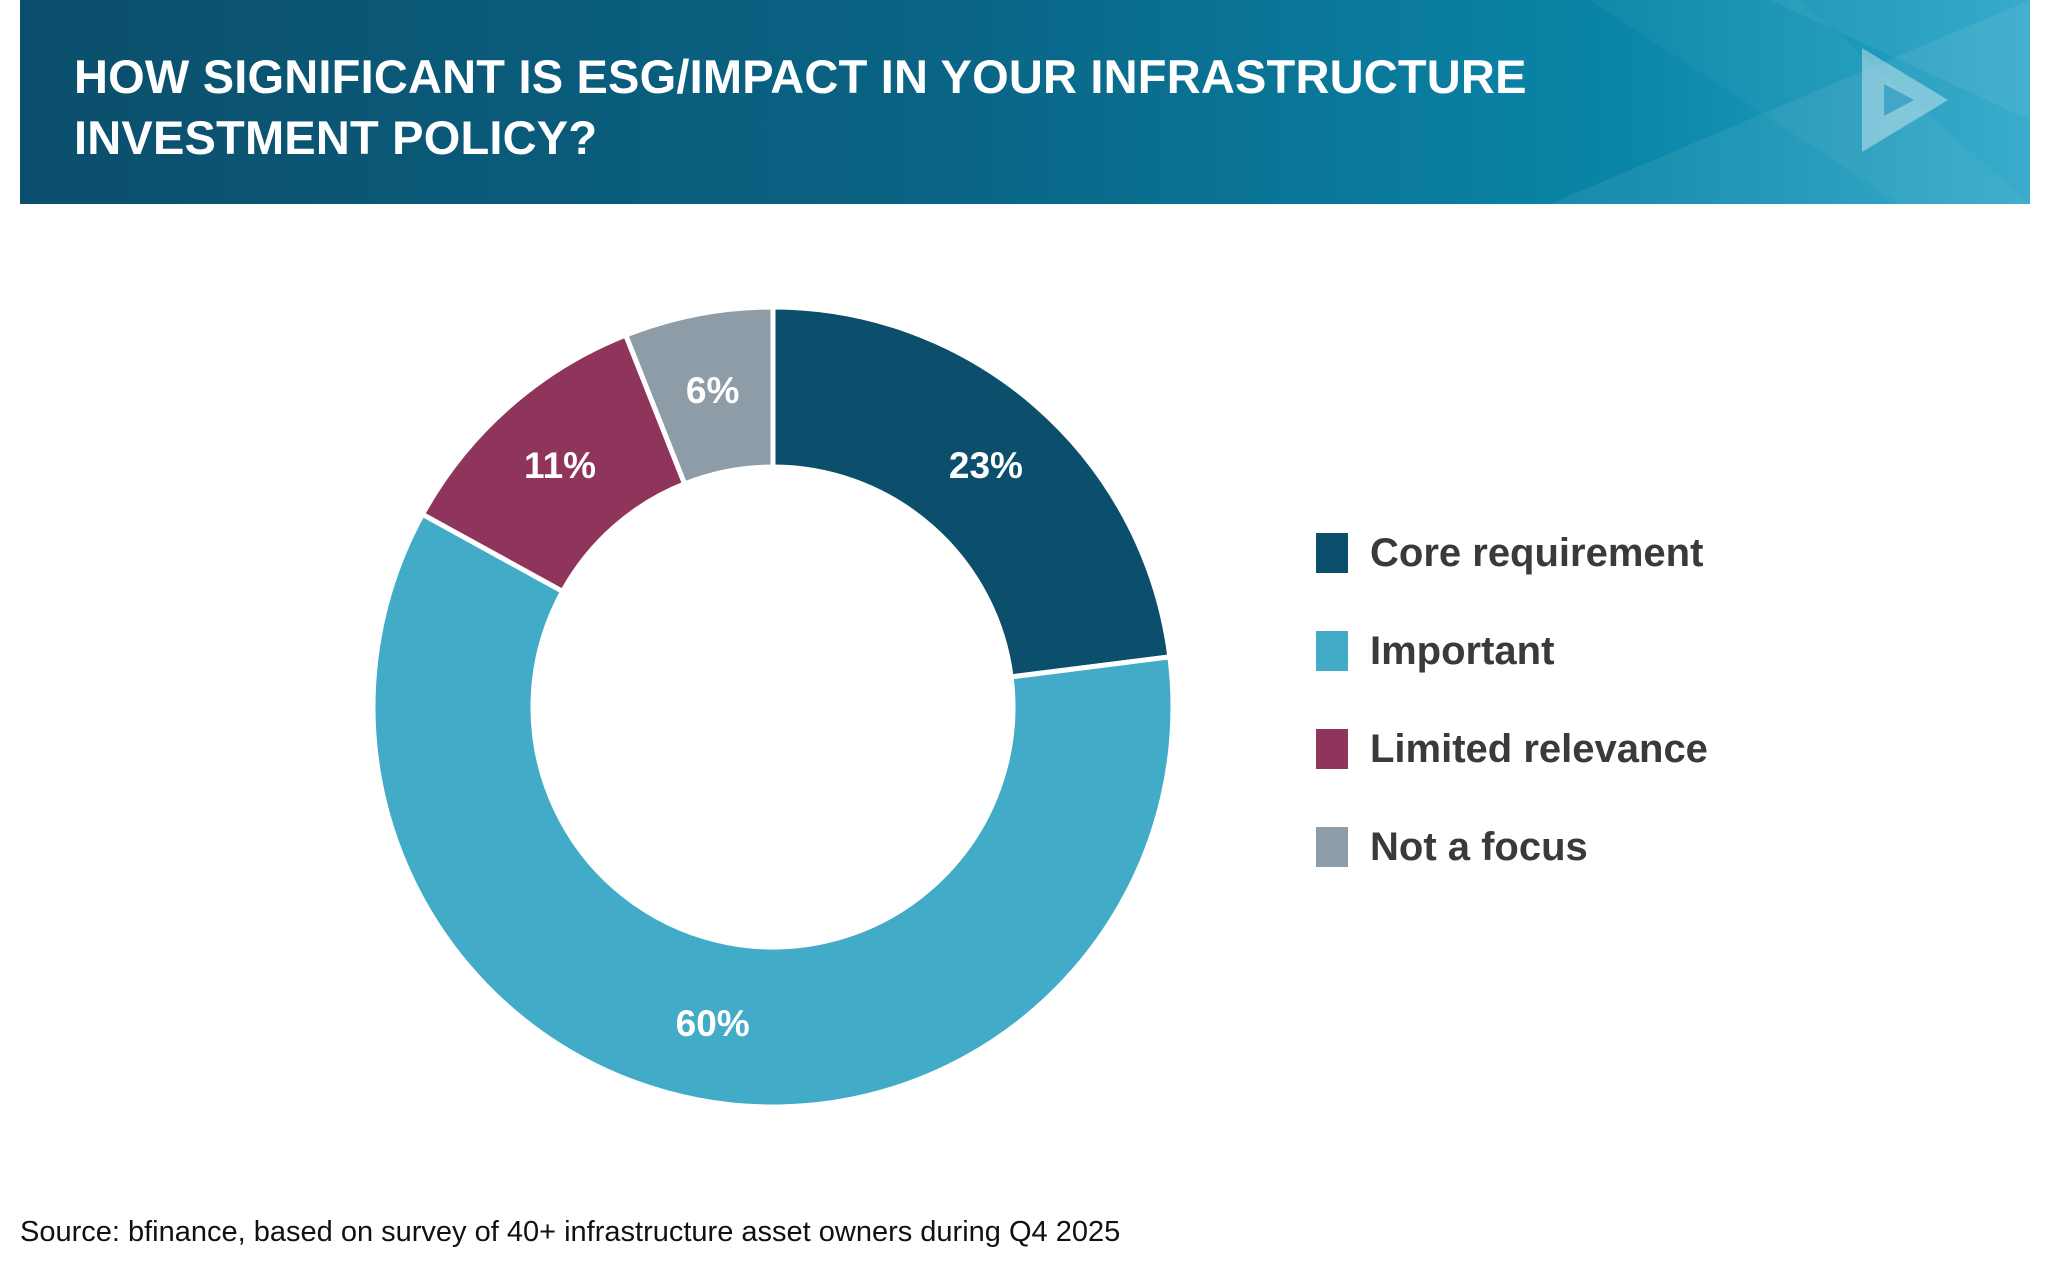  Describe the element at coordinates (1790, 102) in the screenshot. I see `header-decoration` at that location.